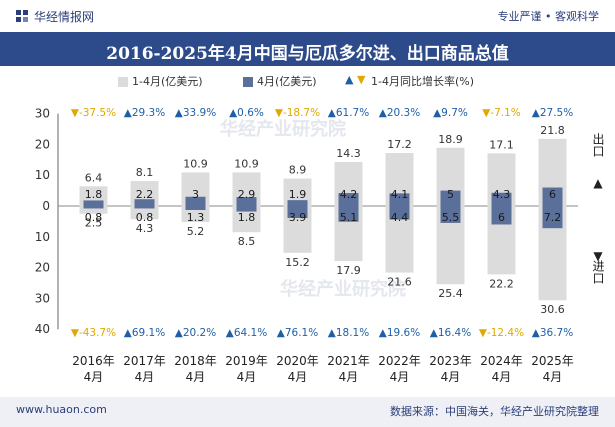 The height and width of the screenshot is (427, 615). Describe the element at coordinates (297, 113) in the screenshot. I see `export-yoy-label: ▼-18.7%` at that location.